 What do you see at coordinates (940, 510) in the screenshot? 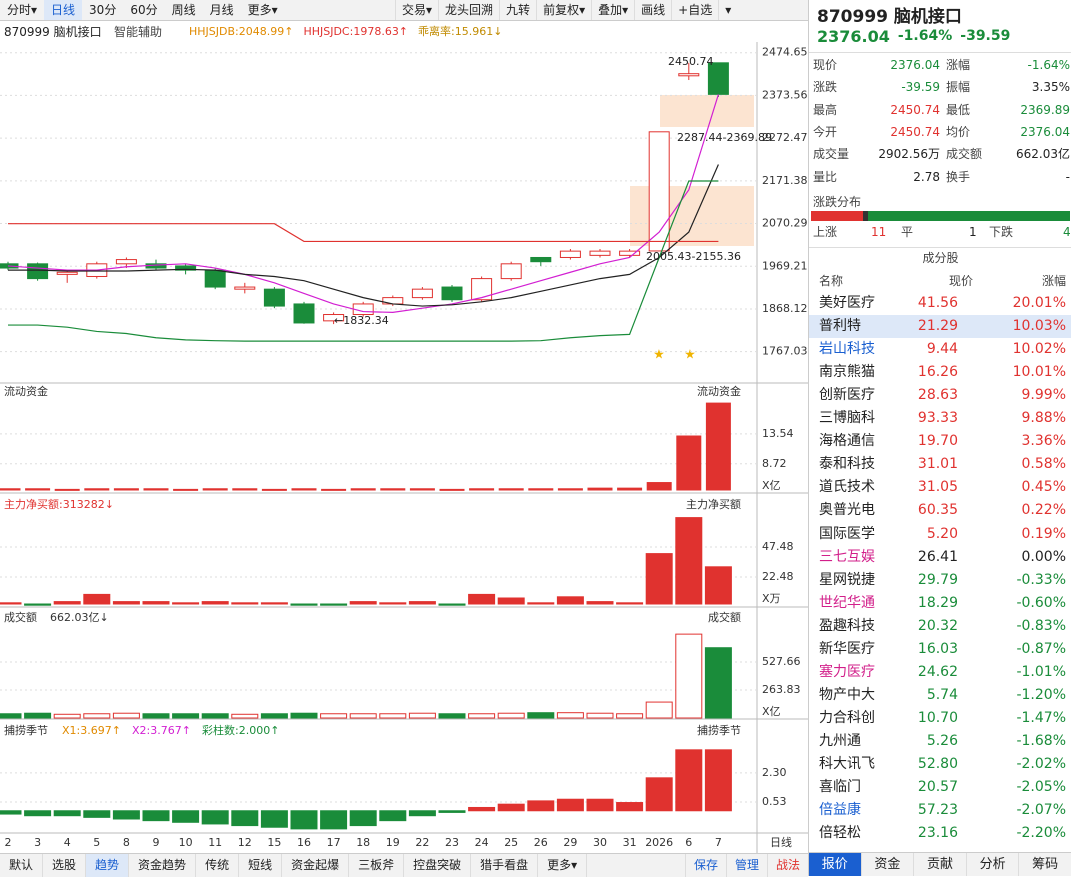
I see `stock-row: 奥普光电 60.35 0.22%` at bounding box center [940, 510].